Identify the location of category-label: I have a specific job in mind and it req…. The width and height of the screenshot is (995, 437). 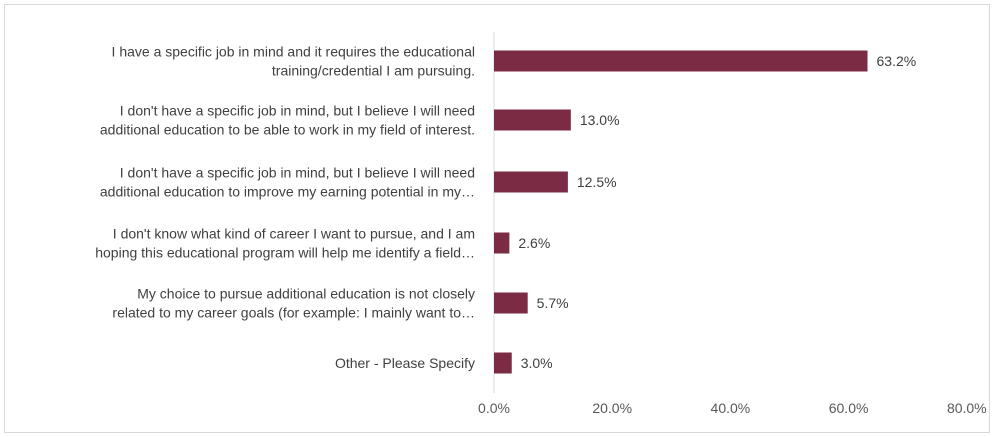
(293, 61).